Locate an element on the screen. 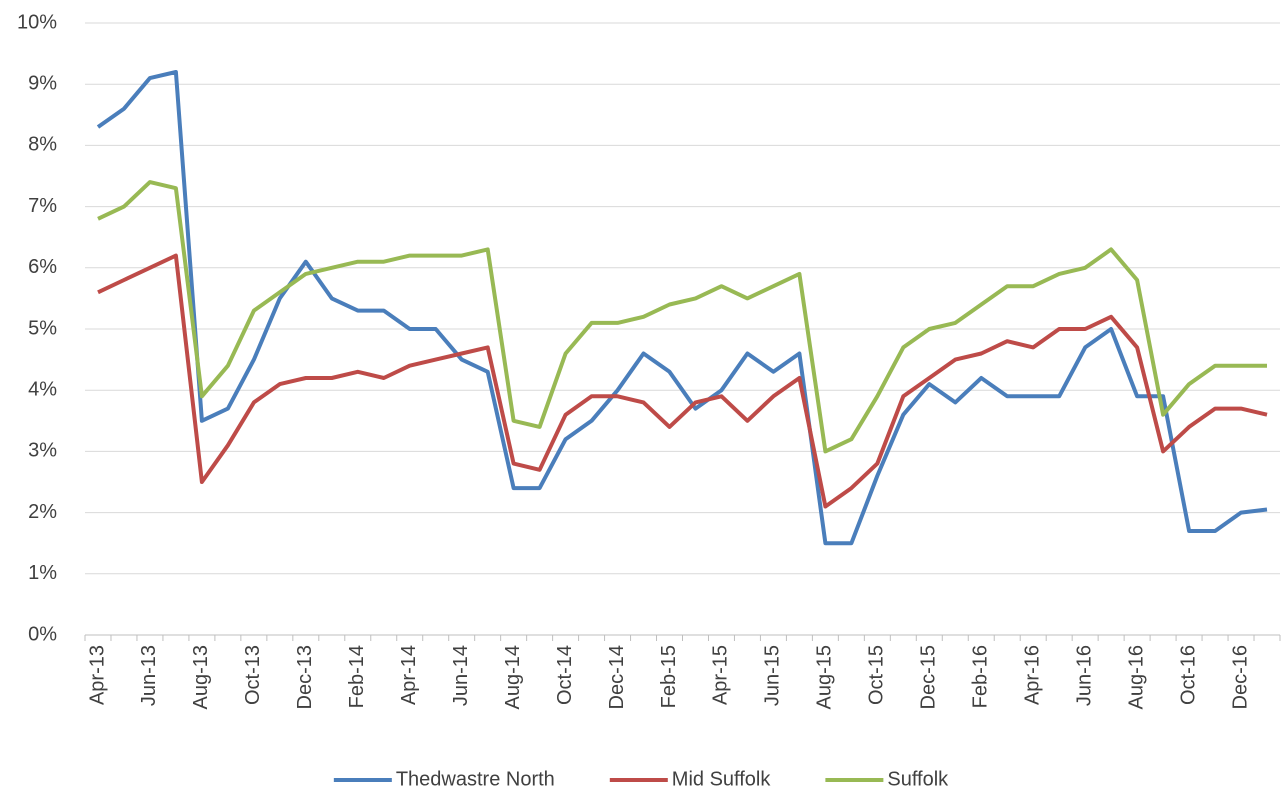 This screenshot has height=799, width=1282. x-tick-label: Jun-16 is located at coordinates (1084, 675).